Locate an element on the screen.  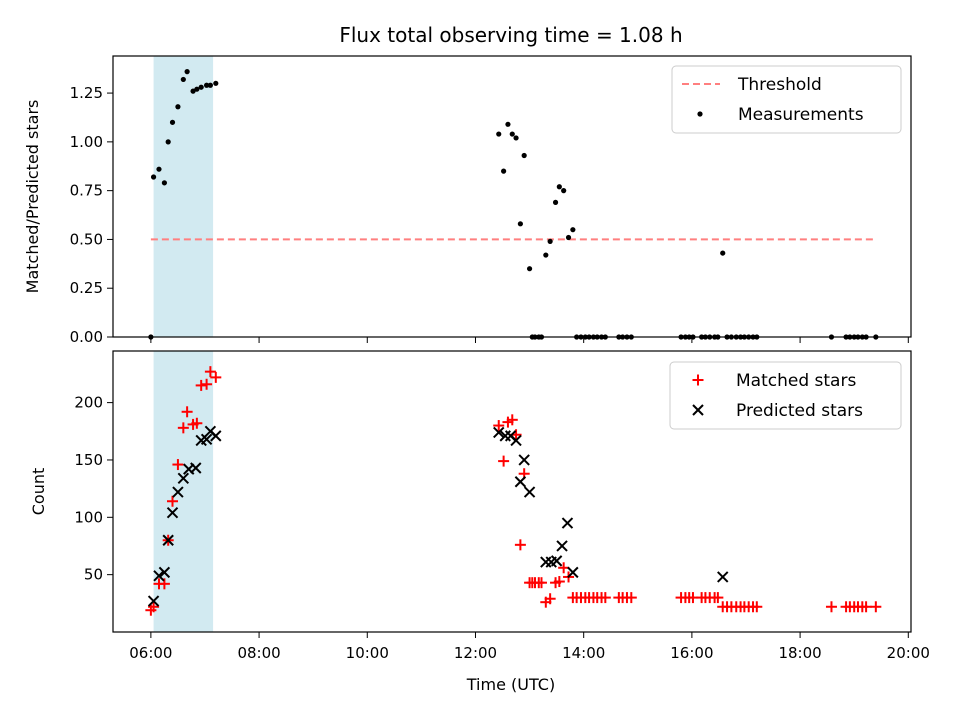
data-point-3-d2 is located at coordinates (168, 540).